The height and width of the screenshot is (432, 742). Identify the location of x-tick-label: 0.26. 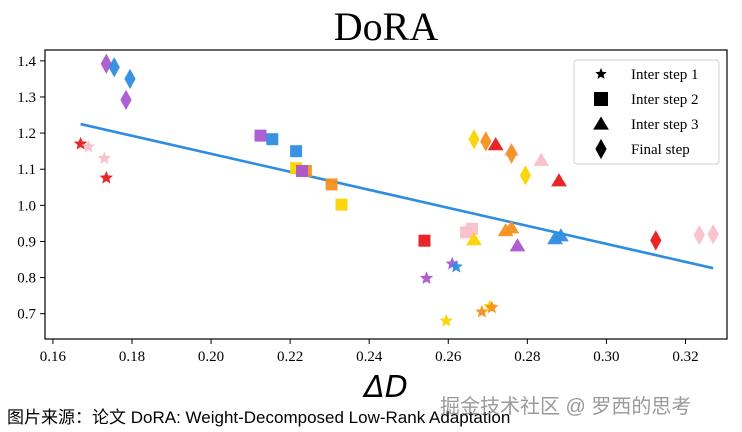
(448, 357).